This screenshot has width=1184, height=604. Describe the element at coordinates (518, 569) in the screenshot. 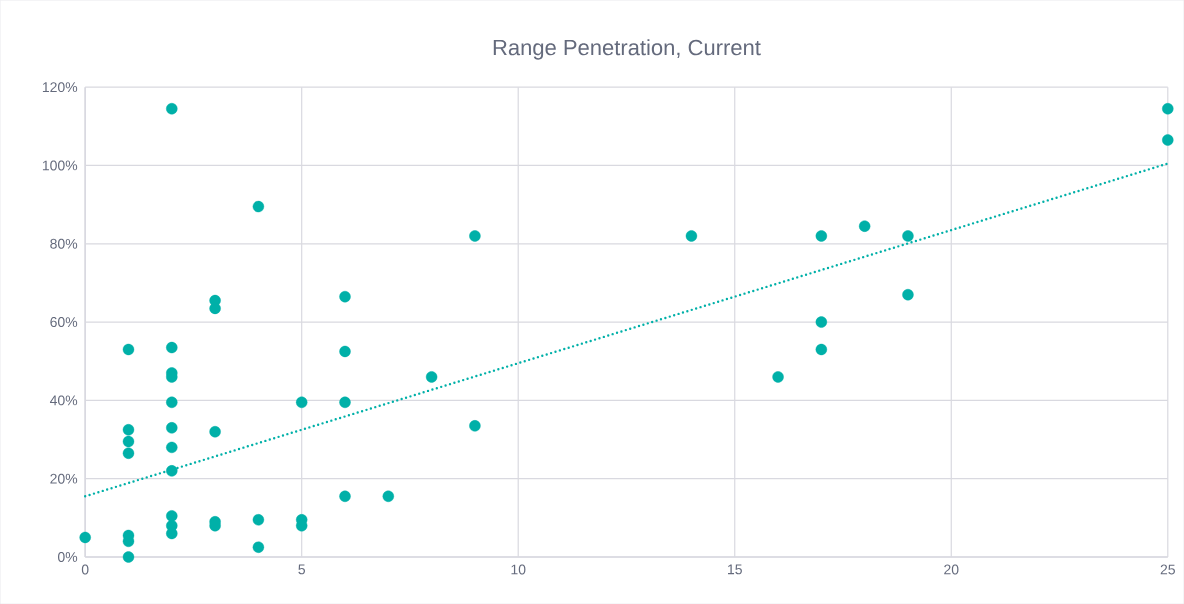

I see `x-tick-label: 10` at that location.